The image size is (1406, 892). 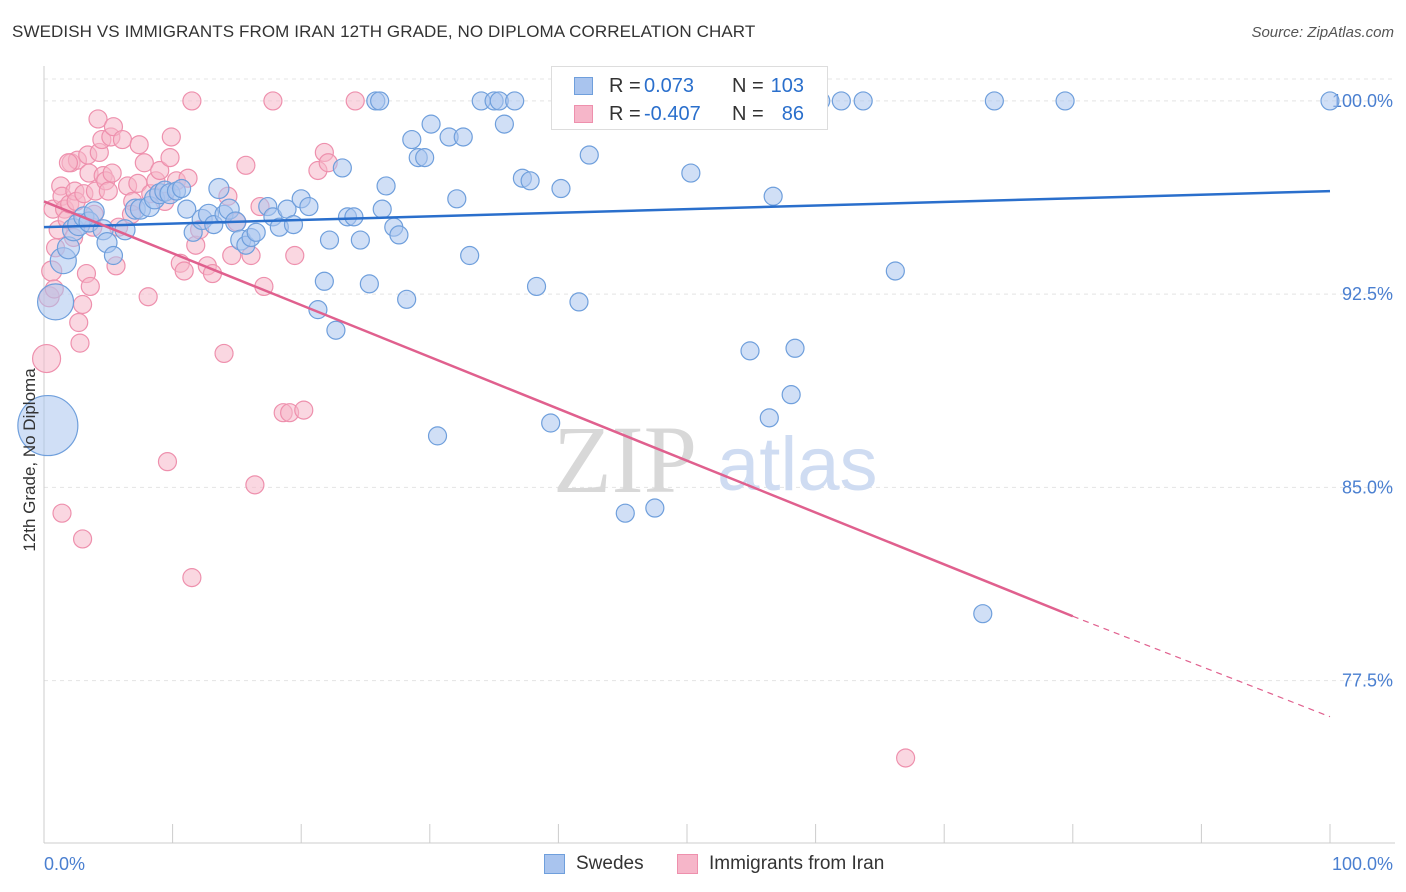 What do you see at coordinates (748, 114) in the screenshot?
I see `iran-n-label: N =` at bounding box center [748, 114].